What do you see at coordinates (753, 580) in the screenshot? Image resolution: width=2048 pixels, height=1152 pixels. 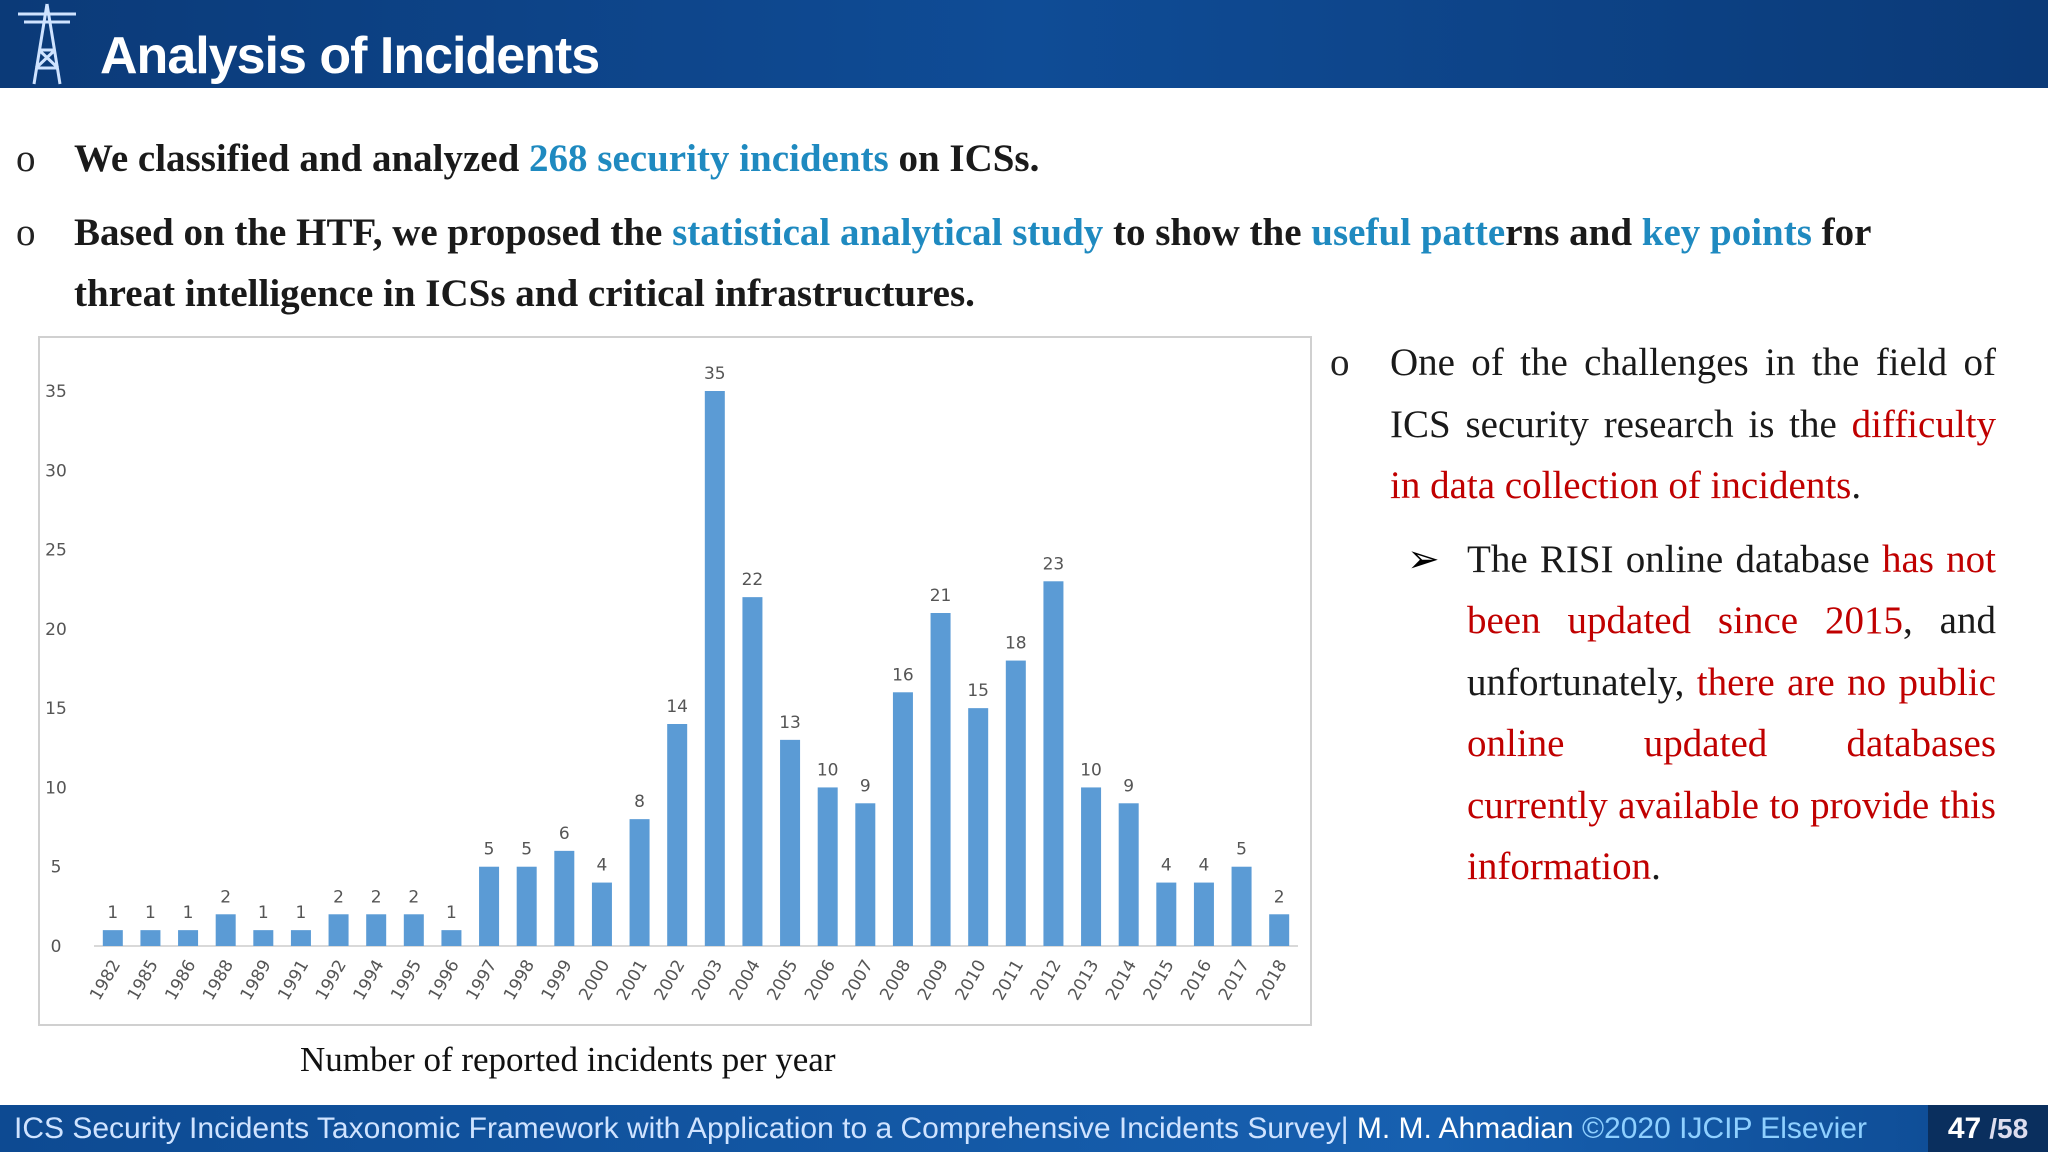 I see `value-label: 22` at bounding box center [753, 580].